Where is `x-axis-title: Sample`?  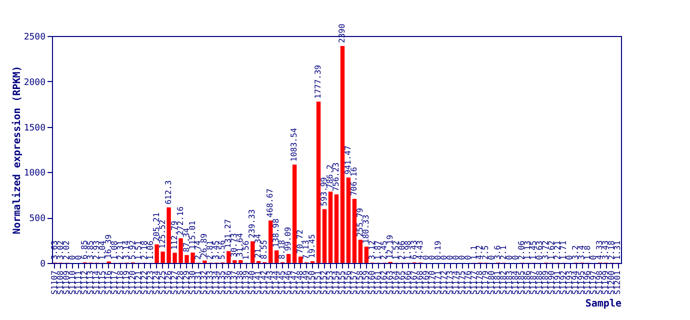 x-axis-title: Sample is located at coordinates (603, 304).